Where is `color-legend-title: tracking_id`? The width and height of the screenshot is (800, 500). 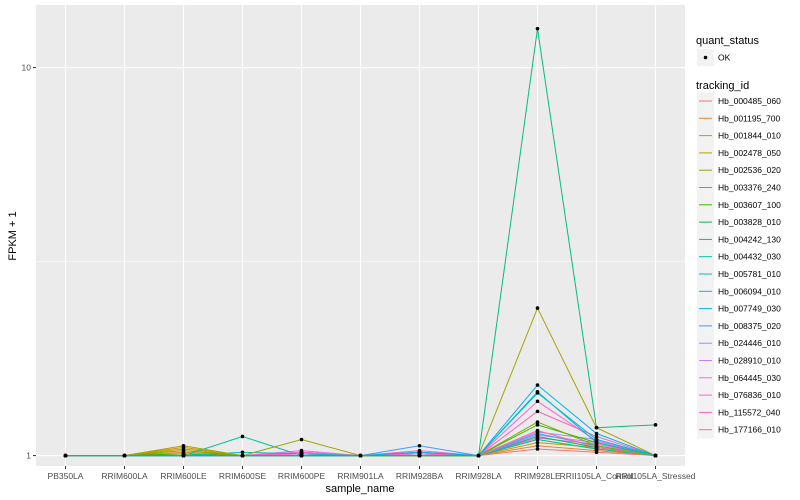 color-legend-title: tracking_id is located at coordinates (722, 86).